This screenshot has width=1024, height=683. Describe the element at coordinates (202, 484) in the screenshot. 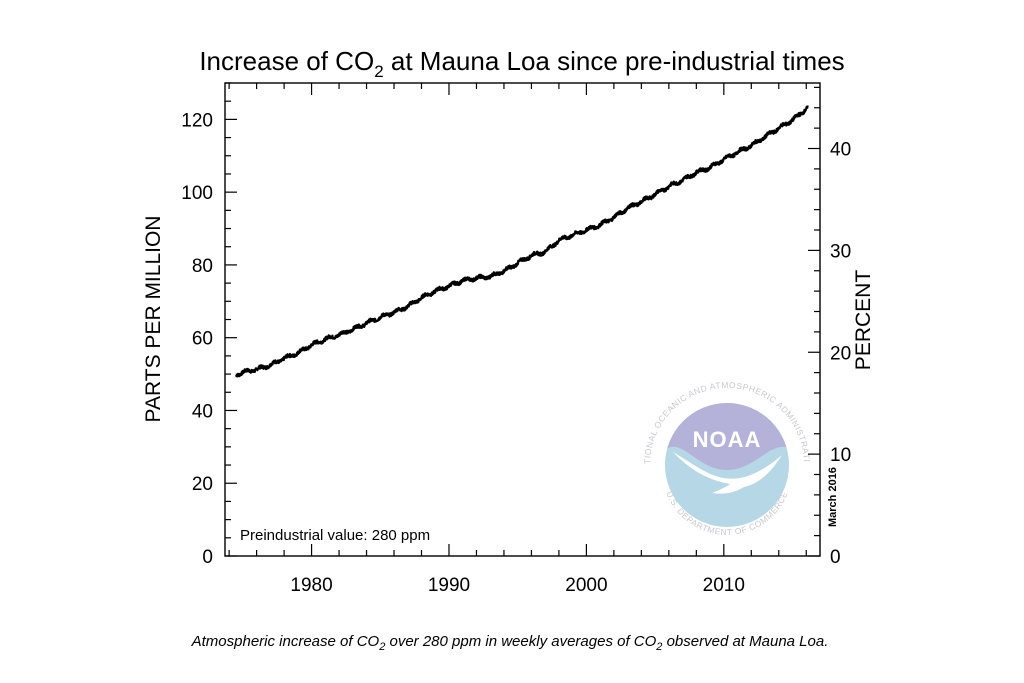

I see `y-tick-label-left: 20` at that location.